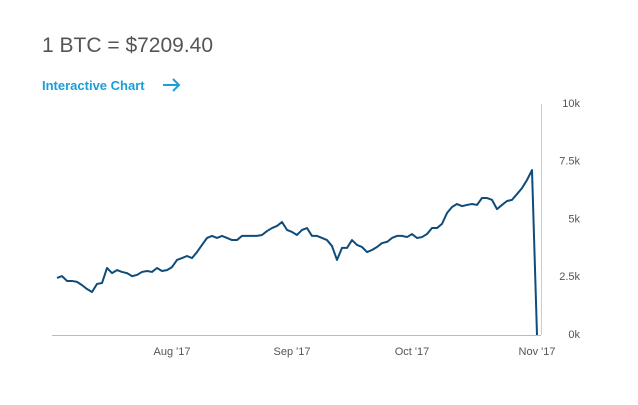 Image resolution: width=638 pixels, height=405 pixels. What do you see at coordinates (569, 277) in the screenshot?
I see `y-tick-label: 2.5k` at bounding box center [569, 277].